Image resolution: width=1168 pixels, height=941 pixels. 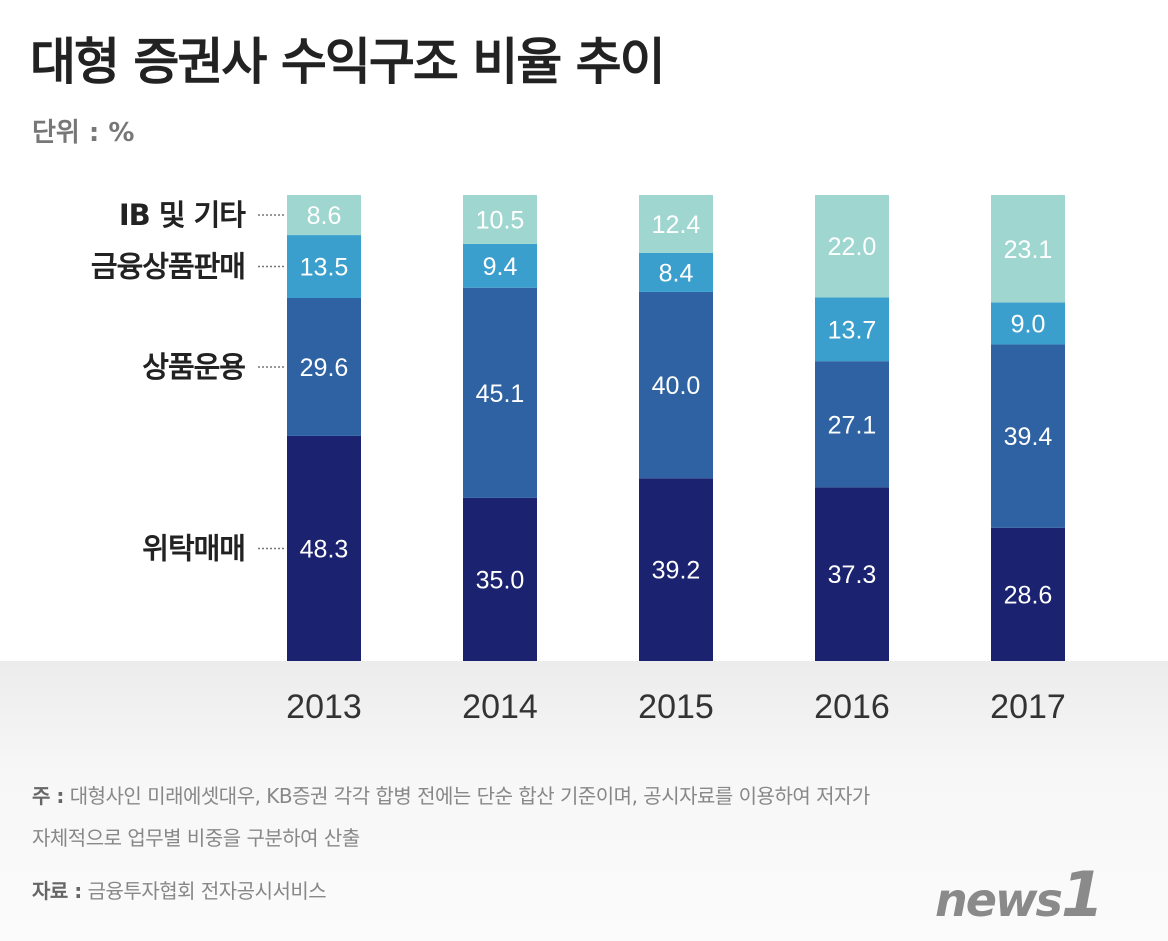 I want to click on data-label: 8.6, so click(x=324, y=216).